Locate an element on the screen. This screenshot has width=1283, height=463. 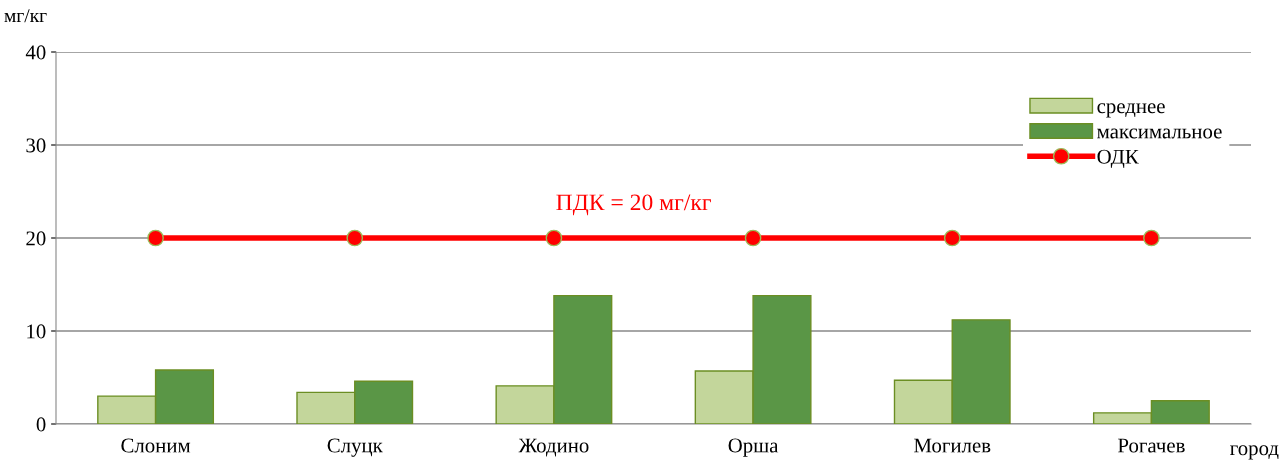
x-tick-label: Могилев is located at coordinates (952, 445).